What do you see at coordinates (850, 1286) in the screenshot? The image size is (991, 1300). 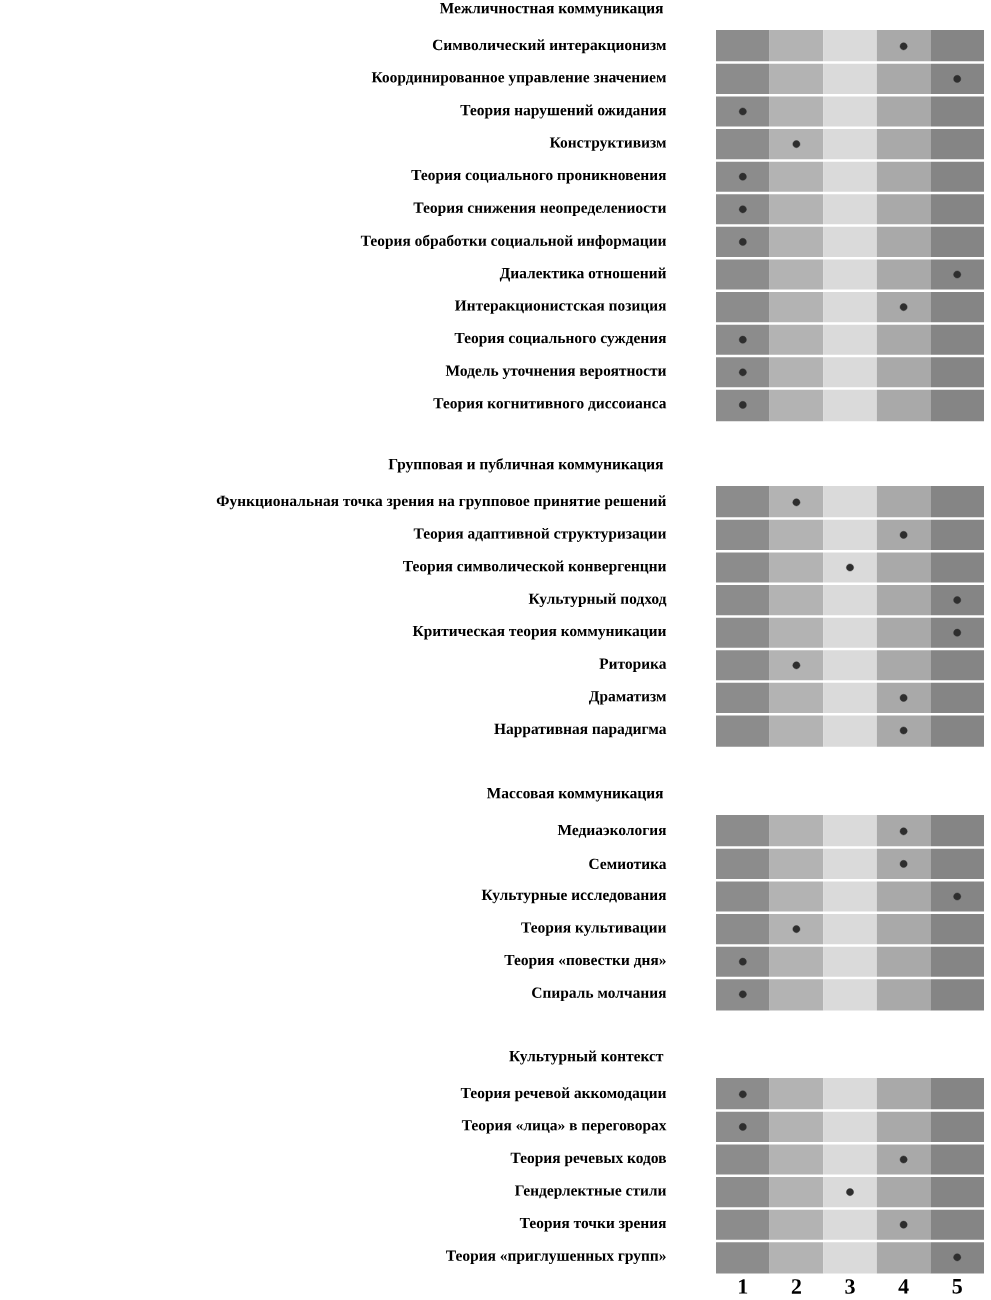 I see `x-tick-label: 3` at bounding box center [850, 1286].